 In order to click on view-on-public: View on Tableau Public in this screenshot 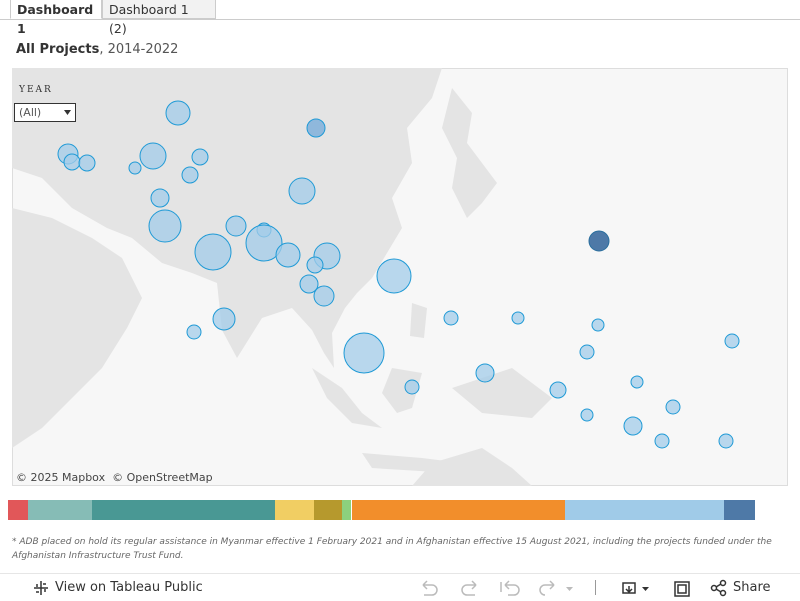, I will do `click(129, 587)`.